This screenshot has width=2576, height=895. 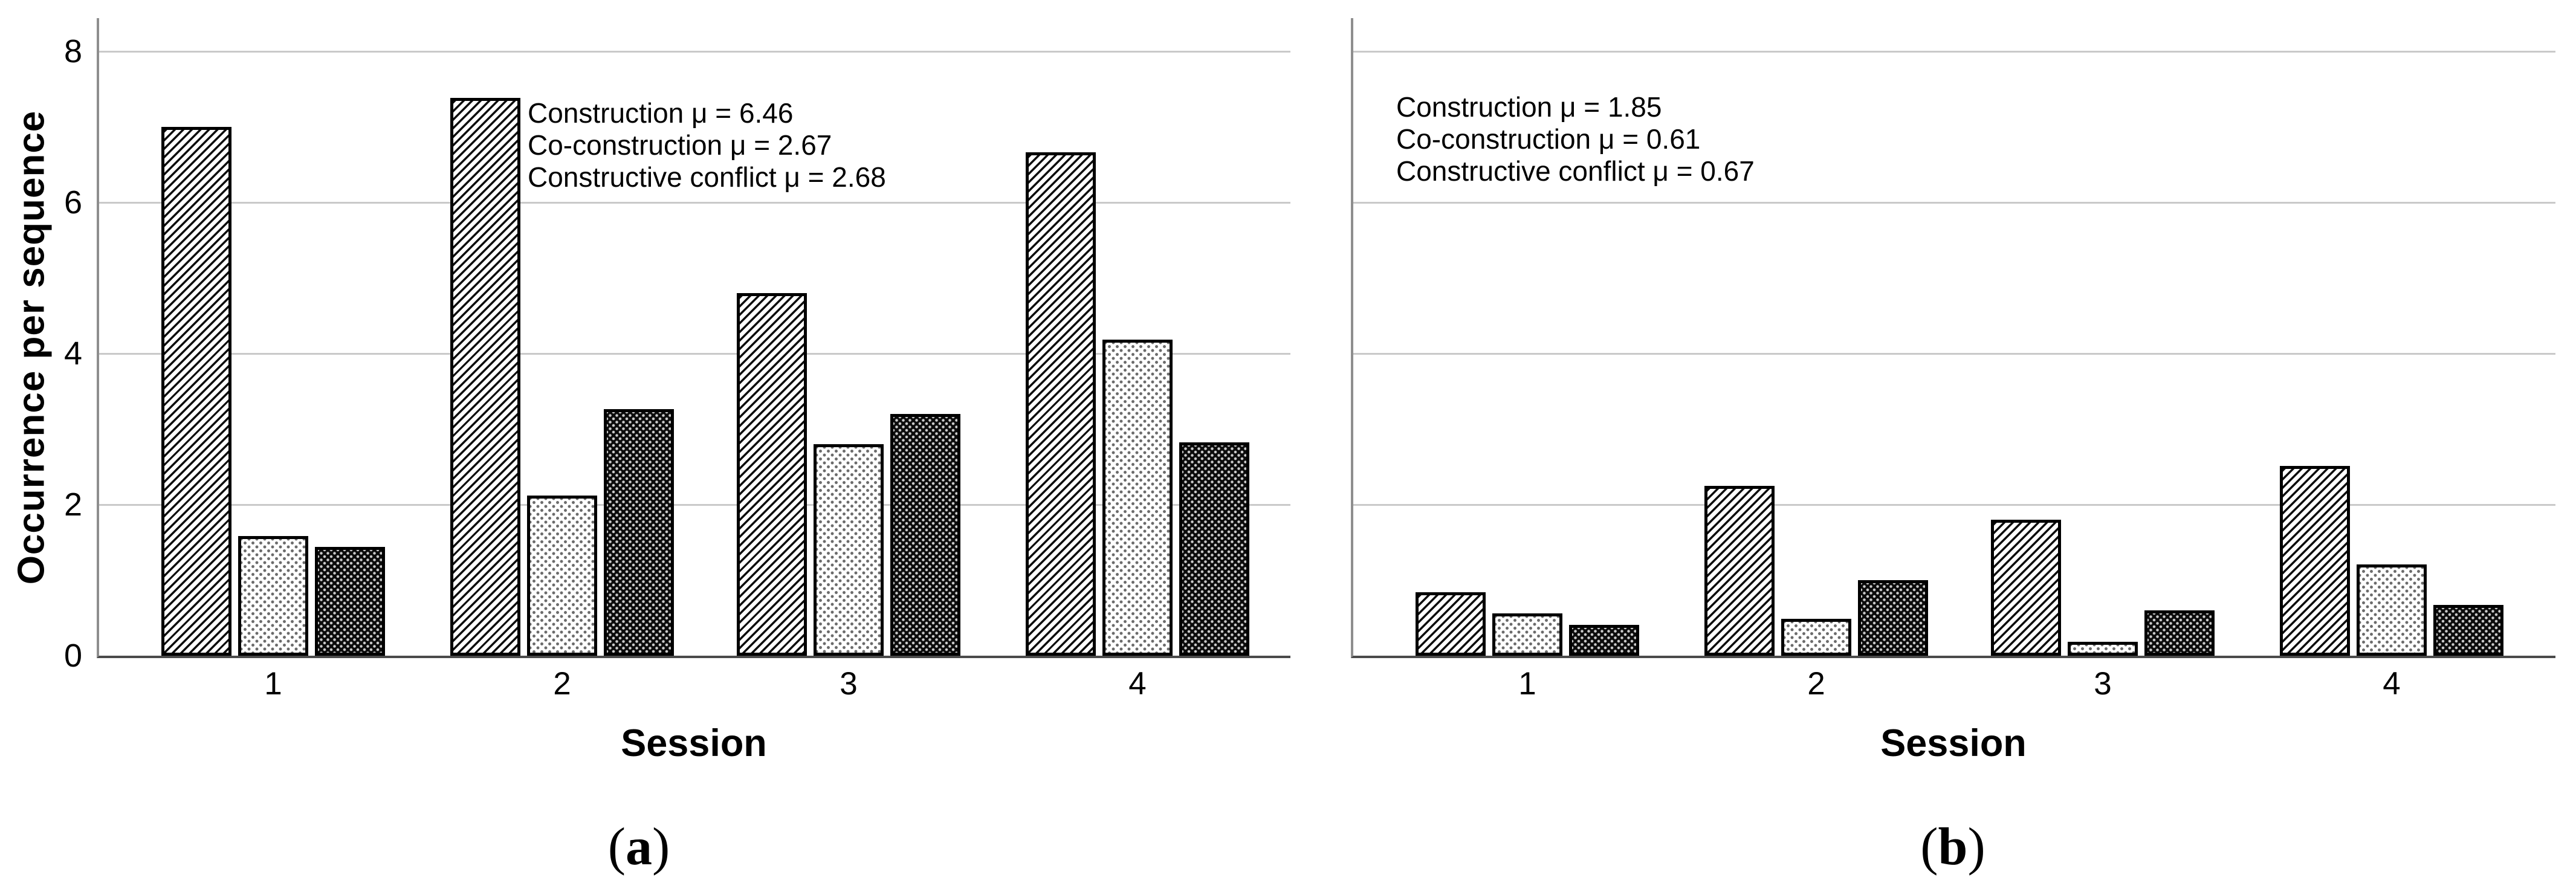 What do you see at coordinates (1929, 847) in the screenshot?
I see `caption-b-open-paren: (` at bounding box center [1929, 847].